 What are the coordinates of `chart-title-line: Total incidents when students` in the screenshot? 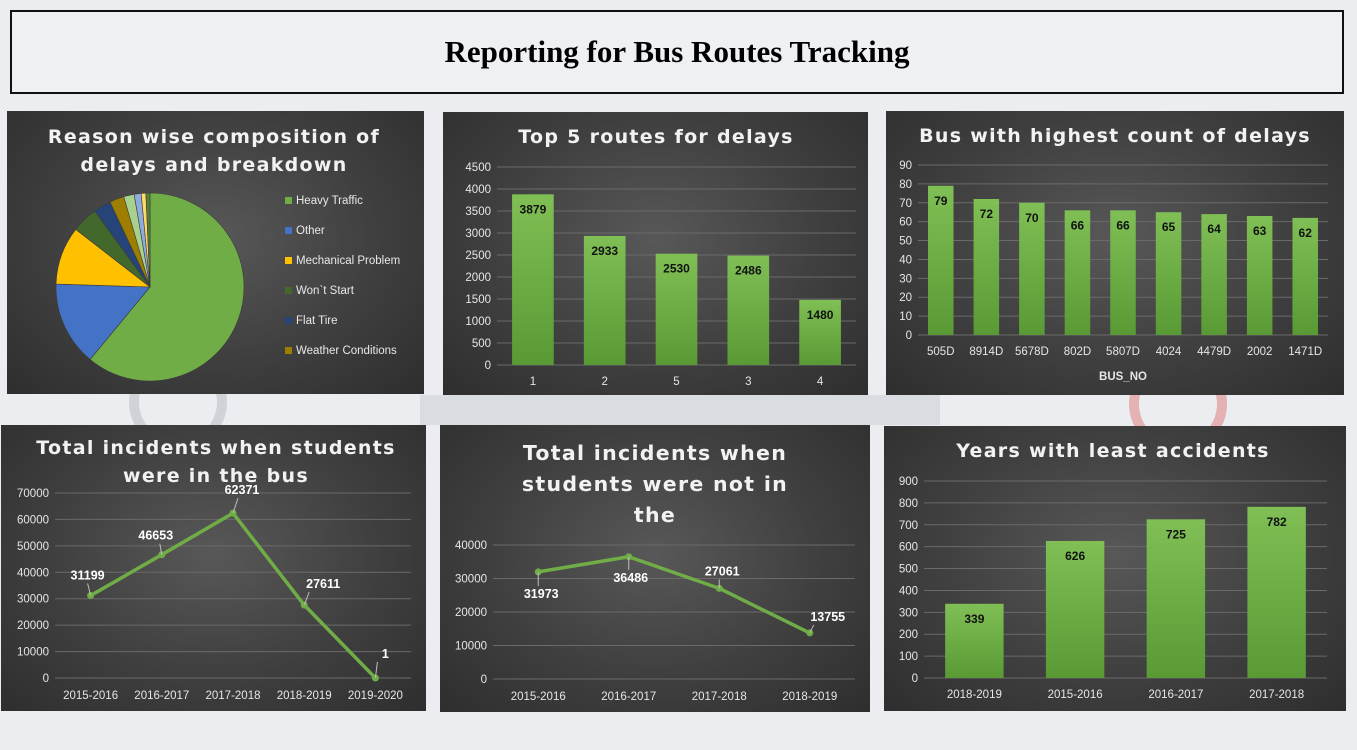 It's located at (215, 448).